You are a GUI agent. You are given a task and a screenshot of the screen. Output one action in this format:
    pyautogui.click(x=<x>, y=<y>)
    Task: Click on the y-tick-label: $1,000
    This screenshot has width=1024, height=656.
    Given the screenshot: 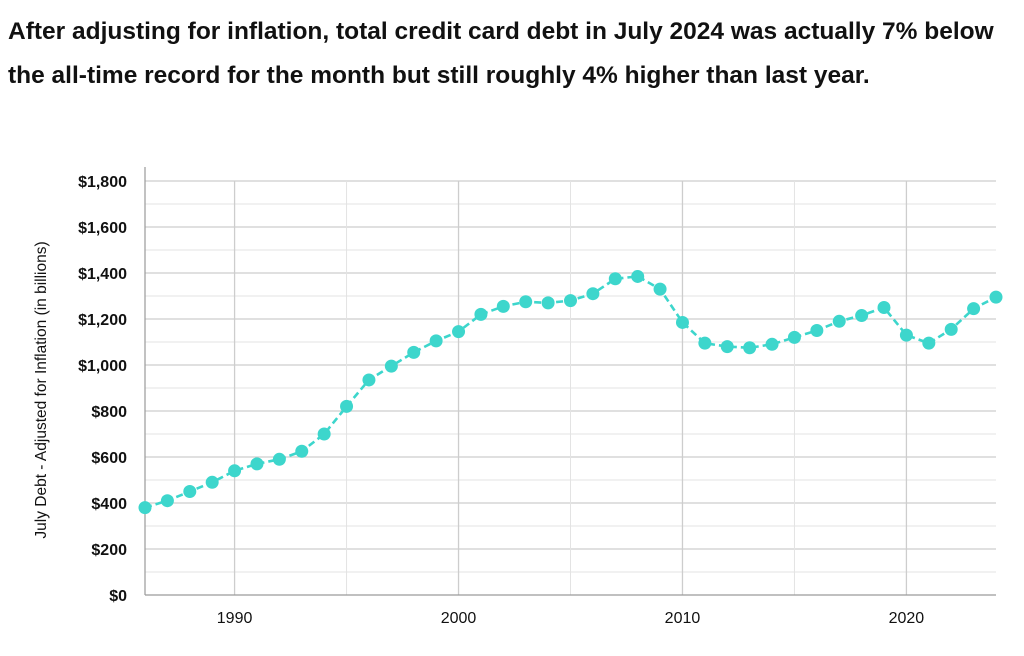 What is the action you would take?
    pyautogui.click(x=102, y=366)
    